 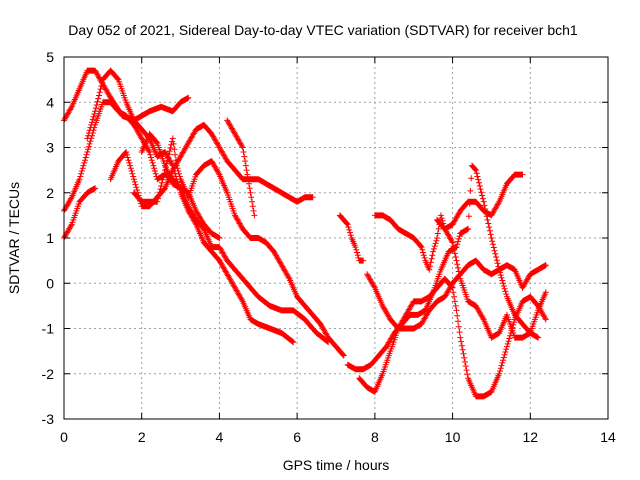 What do you see at coordinates (336, 465) in the screenshot?
I see `x-axis-label: GPS time / hours` at bounding box center [336, 465].